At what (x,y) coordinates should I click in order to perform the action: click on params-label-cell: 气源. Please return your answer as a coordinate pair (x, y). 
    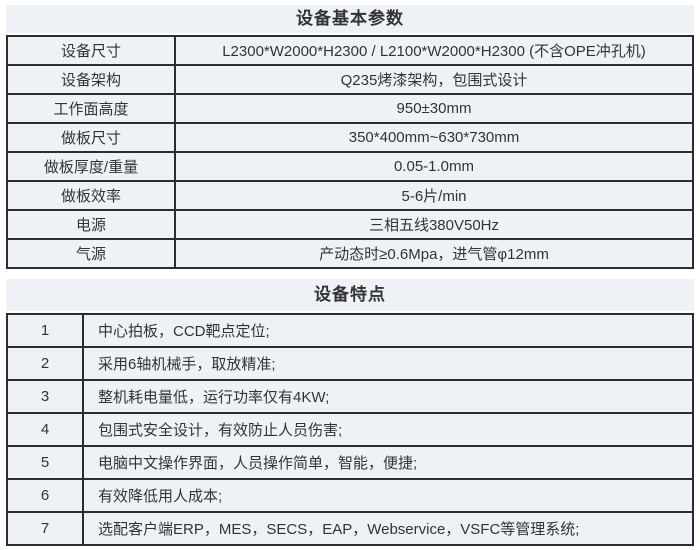
    Looking at the image, I should click on (91, 253).